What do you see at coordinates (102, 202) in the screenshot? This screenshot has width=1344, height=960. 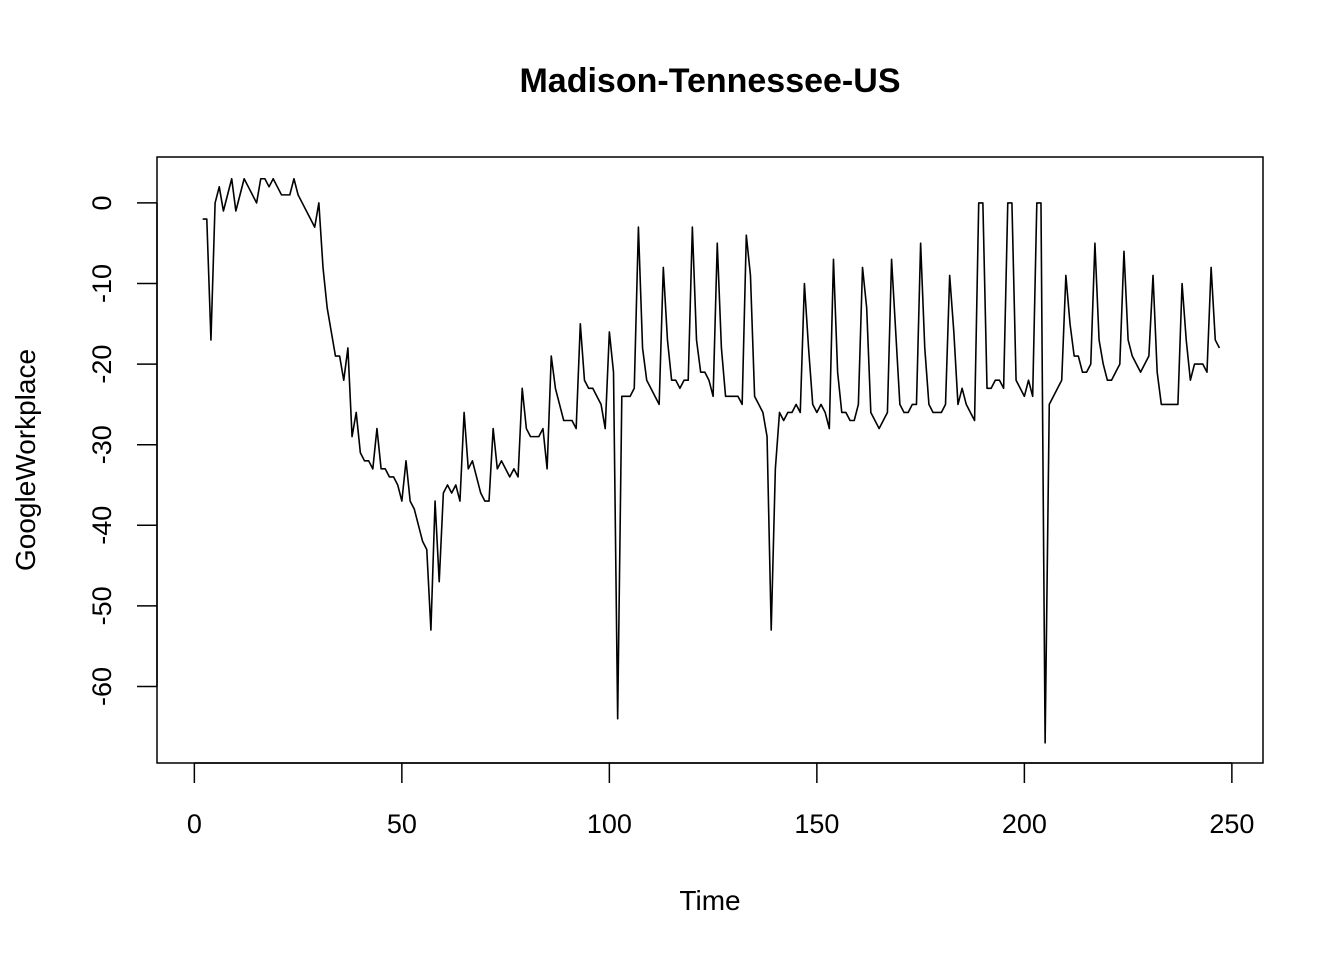 I see `y-tick-label: 0` at bounding box center [102, 202].